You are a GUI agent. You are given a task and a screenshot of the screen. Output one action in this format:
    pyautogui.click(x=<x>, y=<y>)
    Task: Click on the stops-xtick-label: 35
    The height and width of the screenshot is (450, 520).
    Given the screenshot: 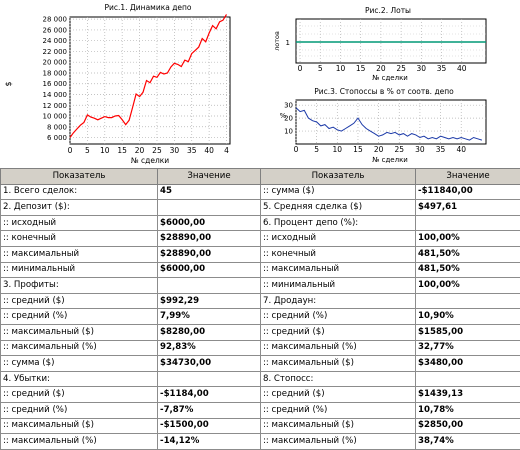 What is the action you would take?
    pyautogui.click(x=441, y=149)
    